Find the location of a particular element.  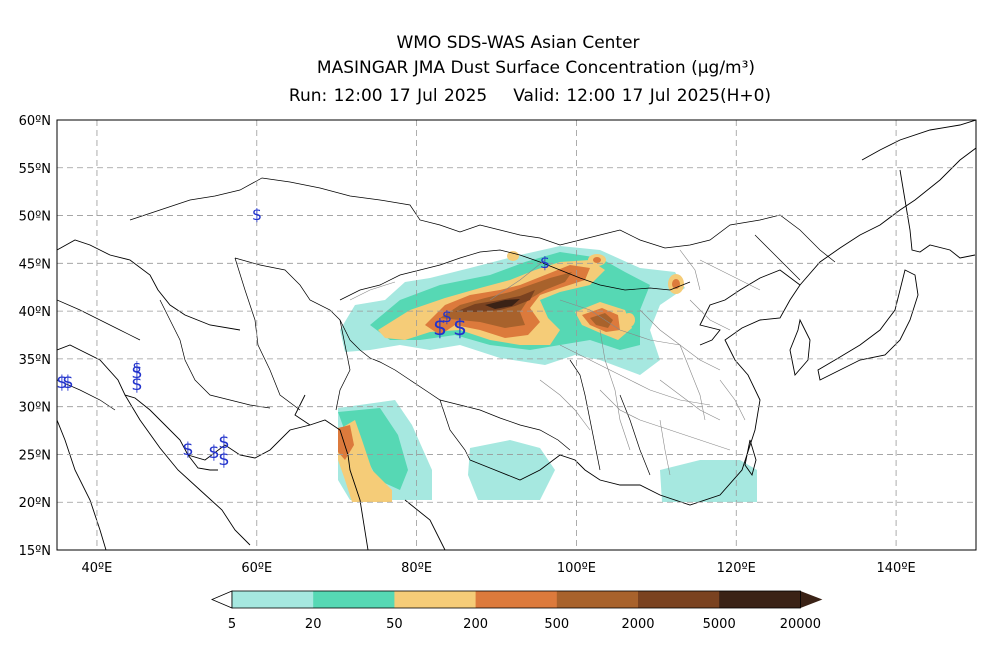

lon-tick-label: 120ºE is located at coordinates (736, 568).